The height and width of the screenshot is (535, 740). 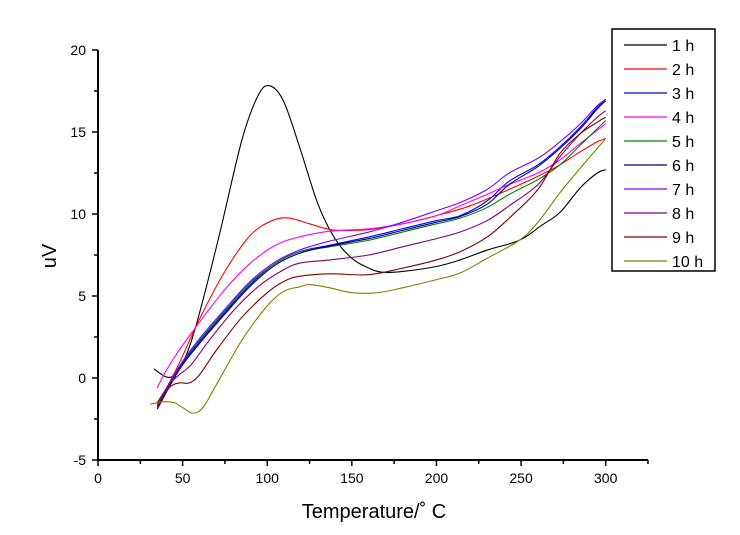 What do you see at coordinates (352, 478) in the screenshot?
I see `x-tick-label: 150` at bounding box center [352, 478].